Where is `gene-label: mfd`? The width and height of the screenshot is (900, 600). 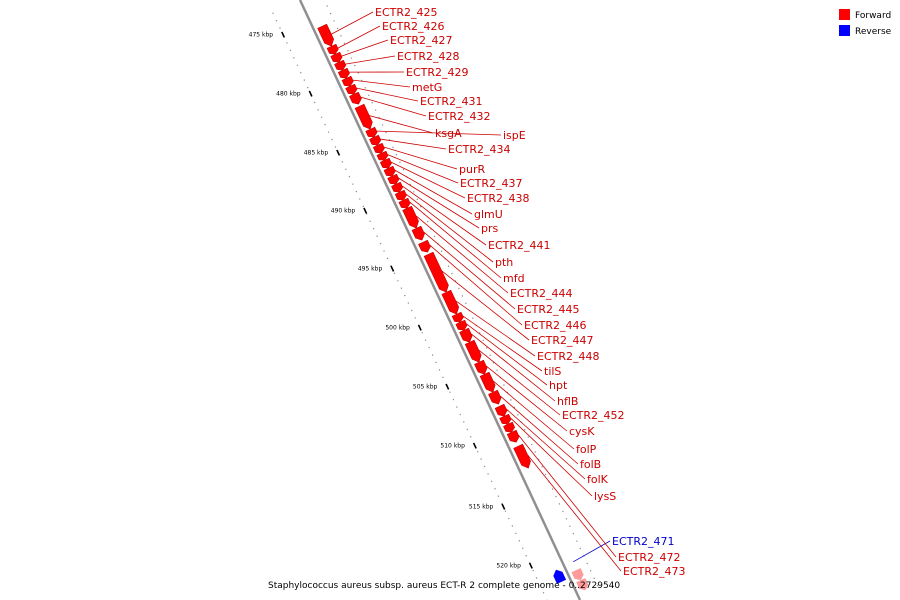 gene-label: mfd is located at coordinates (514, 278).